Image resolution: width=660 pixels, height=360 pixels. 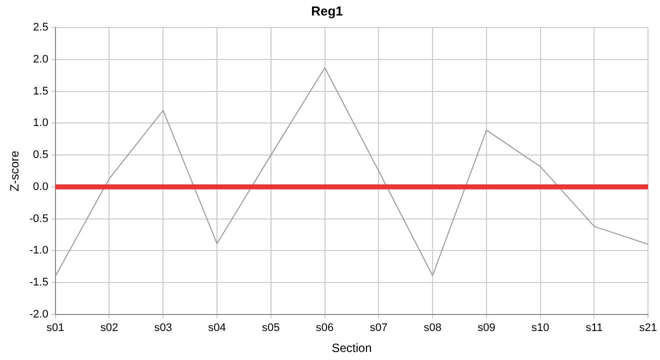 What do you see at coordinates (55, 328) in the screenshot?
I see `x-tick-label: s01` at bounding box center [55, 328].